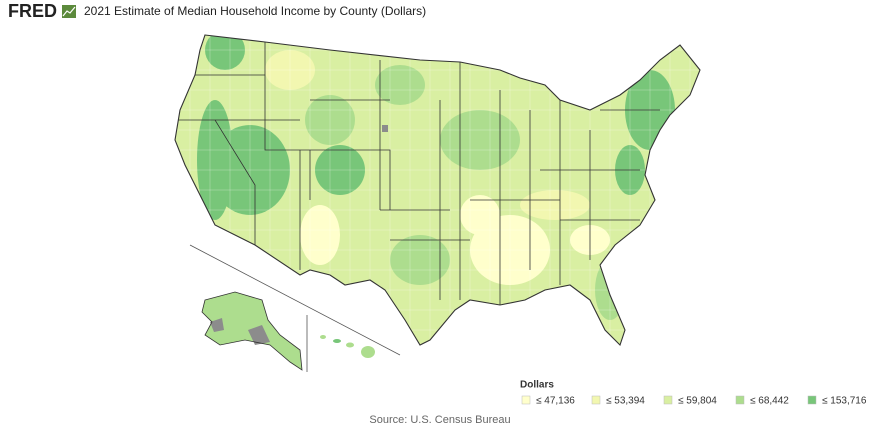  What do you see at coordinates (32, 11) in the screenshot?
I see `logo: FRED` at bounding box center [32, 11].